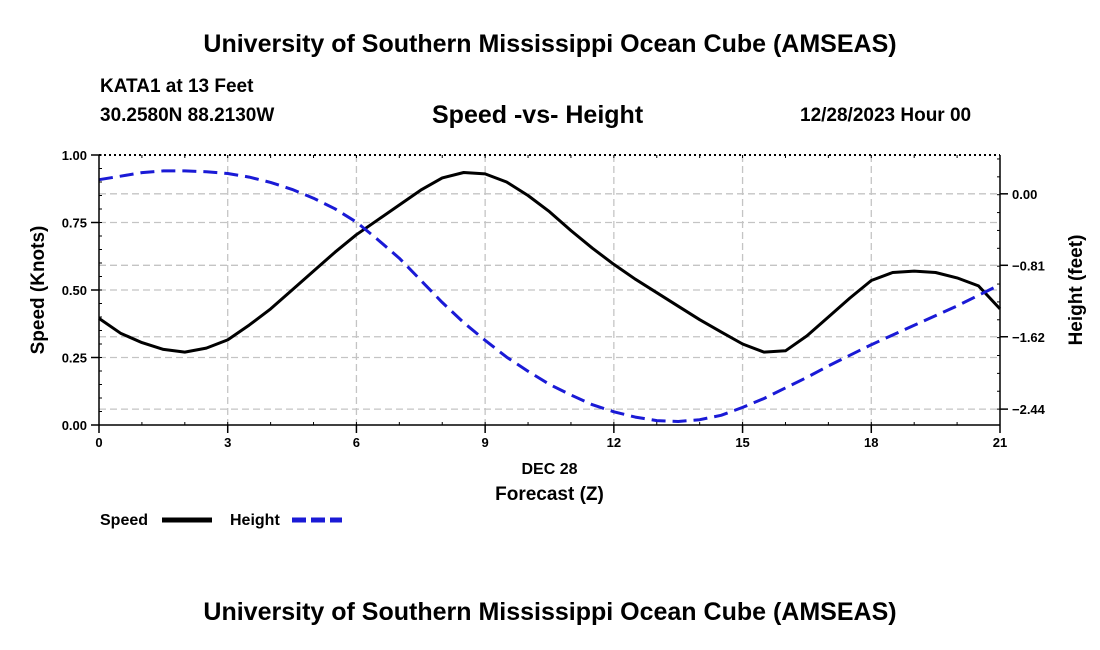  Describe the element at coordinates (1028, 337) in the screenshot. I see `y2-tick-label: −1.62` at that location.